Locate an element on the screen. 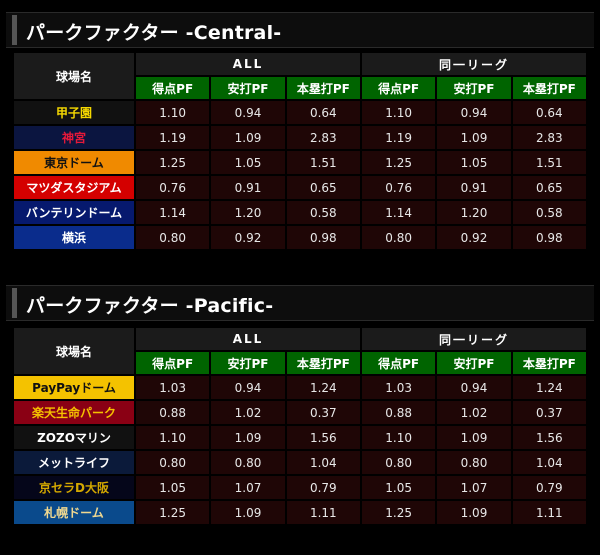 Image resolution: width=600 pixels, height=555 pixels. pf-value-cell: 1.51 is located at coordinates (323, 162).